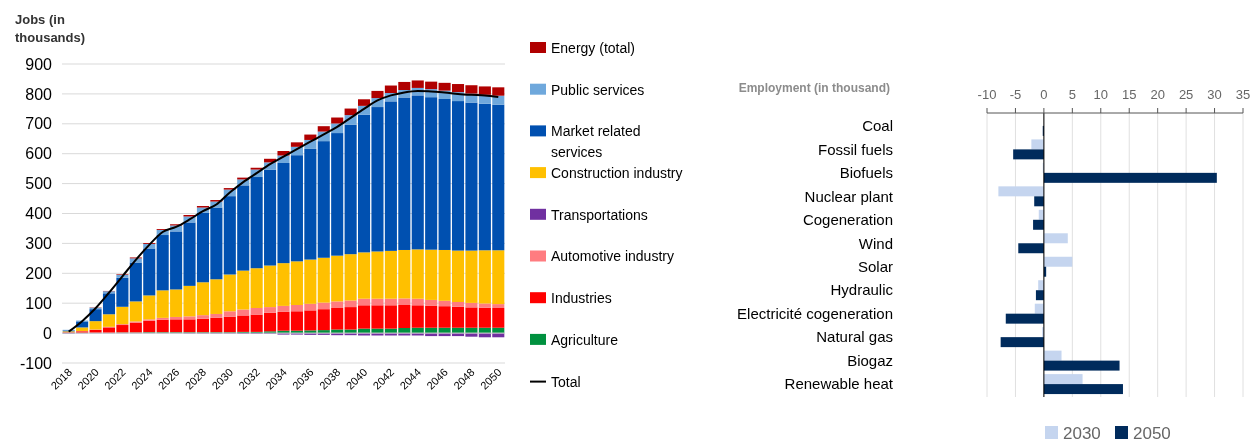  Describe the element at coordinates (39, 214) in the screenshot. I see `y-tick-label: 400` at that location.